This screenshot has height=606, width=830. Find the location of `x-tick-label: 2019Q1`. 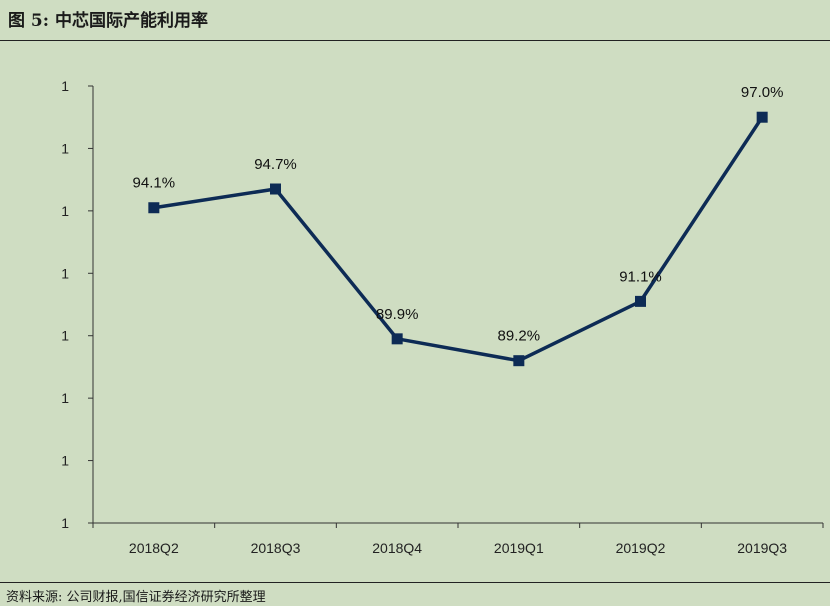

x-tick-label: 2019Q1 is located at coordinates (519, 548).